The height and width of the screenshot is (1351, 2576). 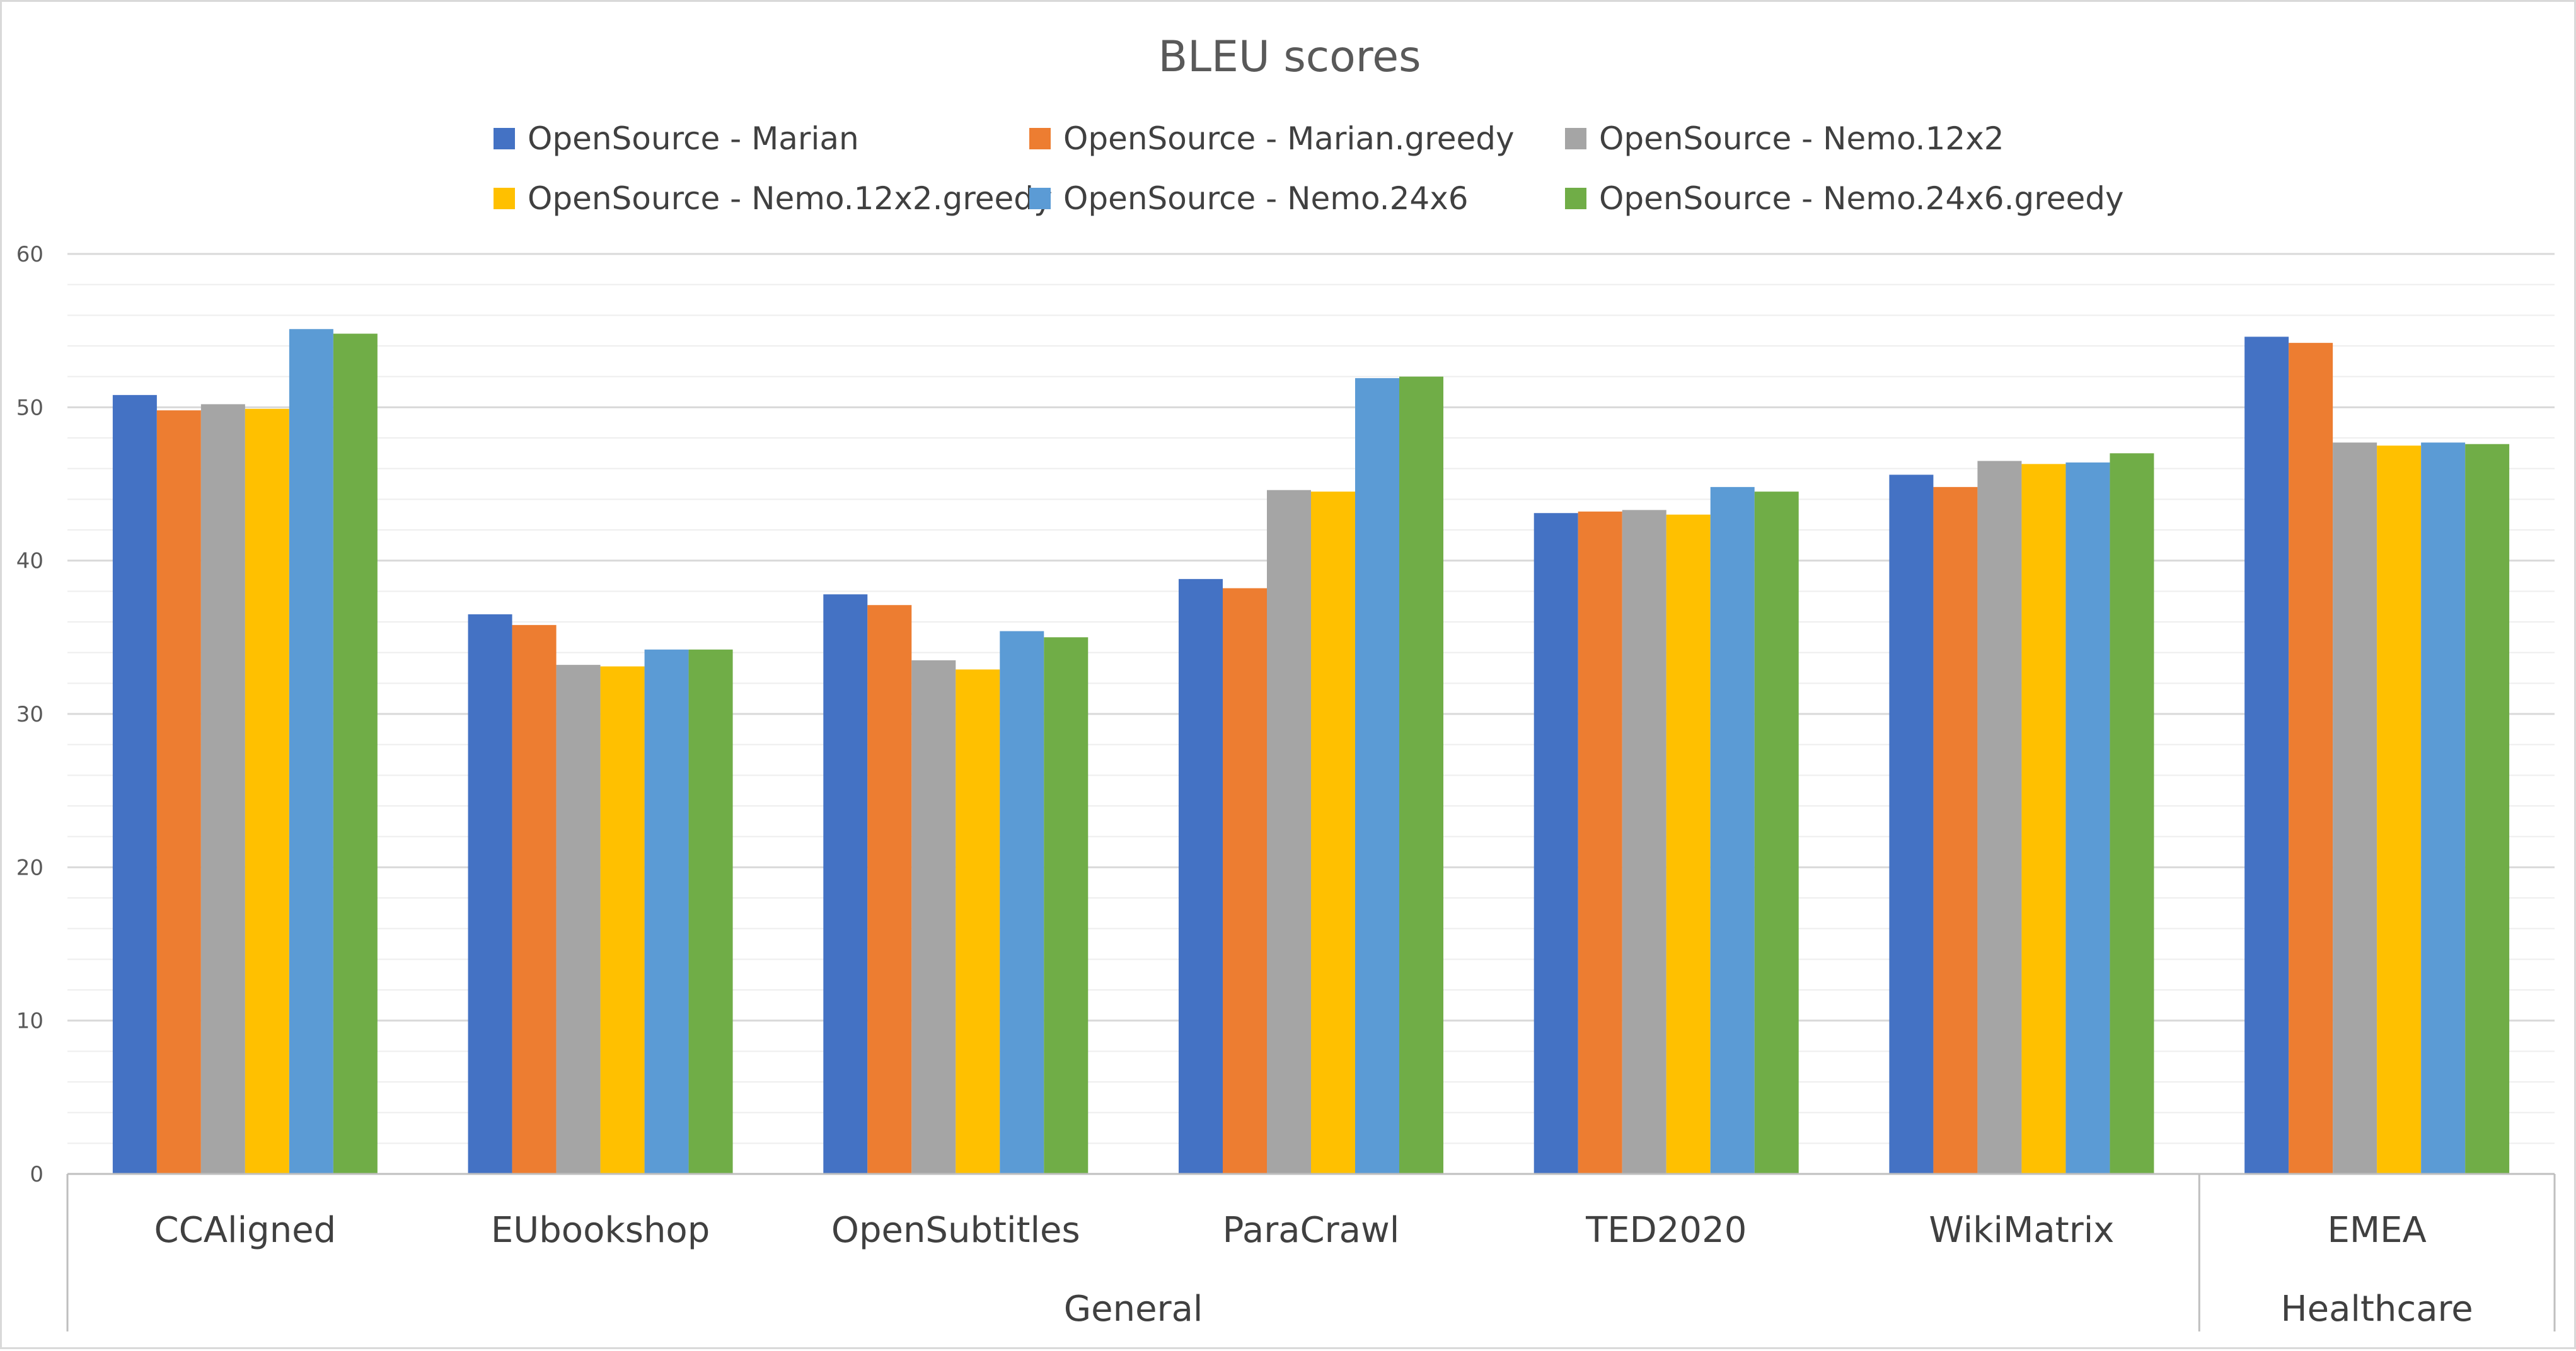 I want to click on category-label: WikiMatrix, so click(x=2022, y=1230).